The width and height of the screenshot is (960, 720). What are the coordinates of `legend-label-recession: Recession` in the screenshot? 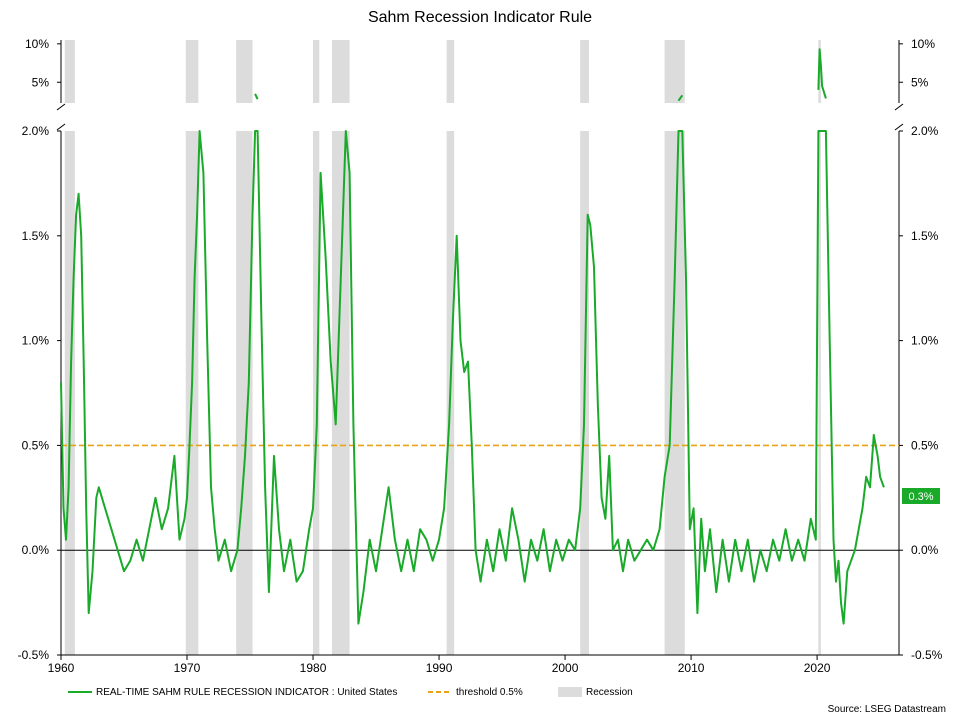 It's located at (609, 692).